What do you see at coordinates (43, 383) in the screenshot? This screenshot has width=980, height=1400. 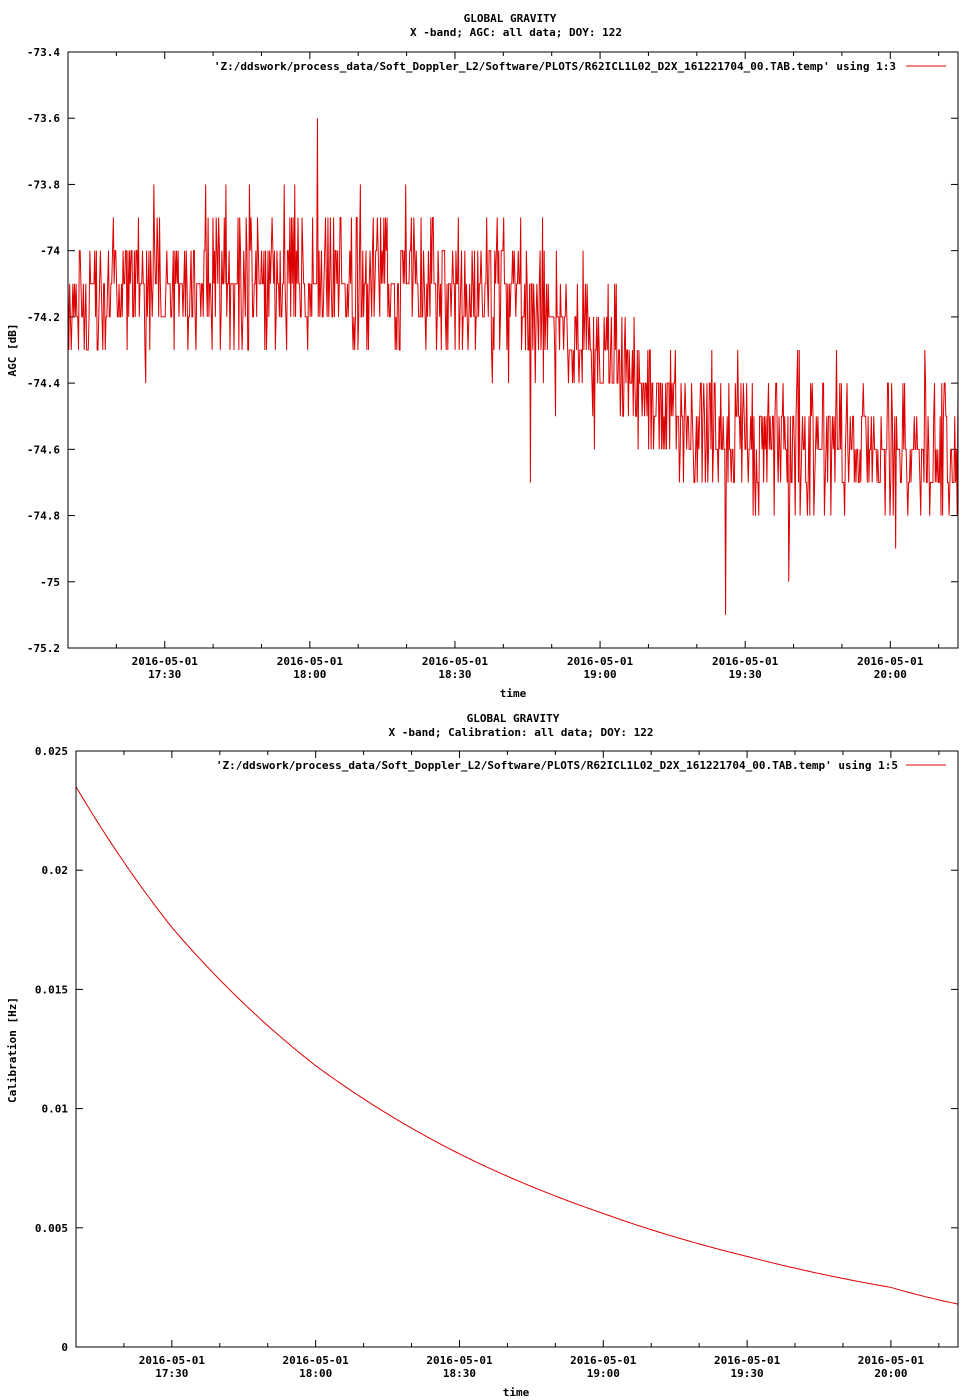 I see `agc-y-tick-label: -74.4` at bounding box center [43, 383].